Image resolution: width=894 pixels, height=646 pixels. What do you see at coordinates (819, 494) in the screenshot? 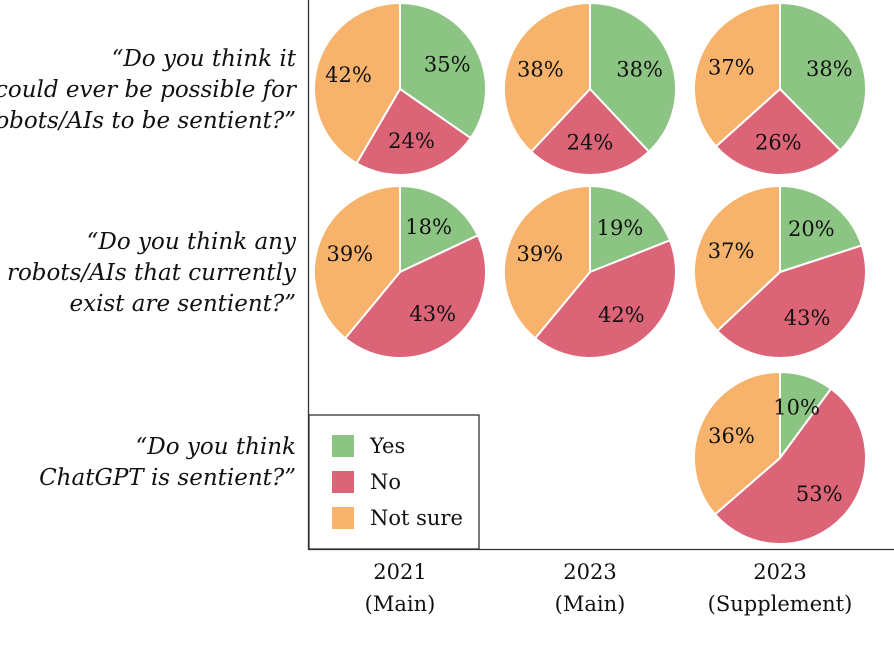
I see `slice-label: 53%` at bounding box center [819, 494].